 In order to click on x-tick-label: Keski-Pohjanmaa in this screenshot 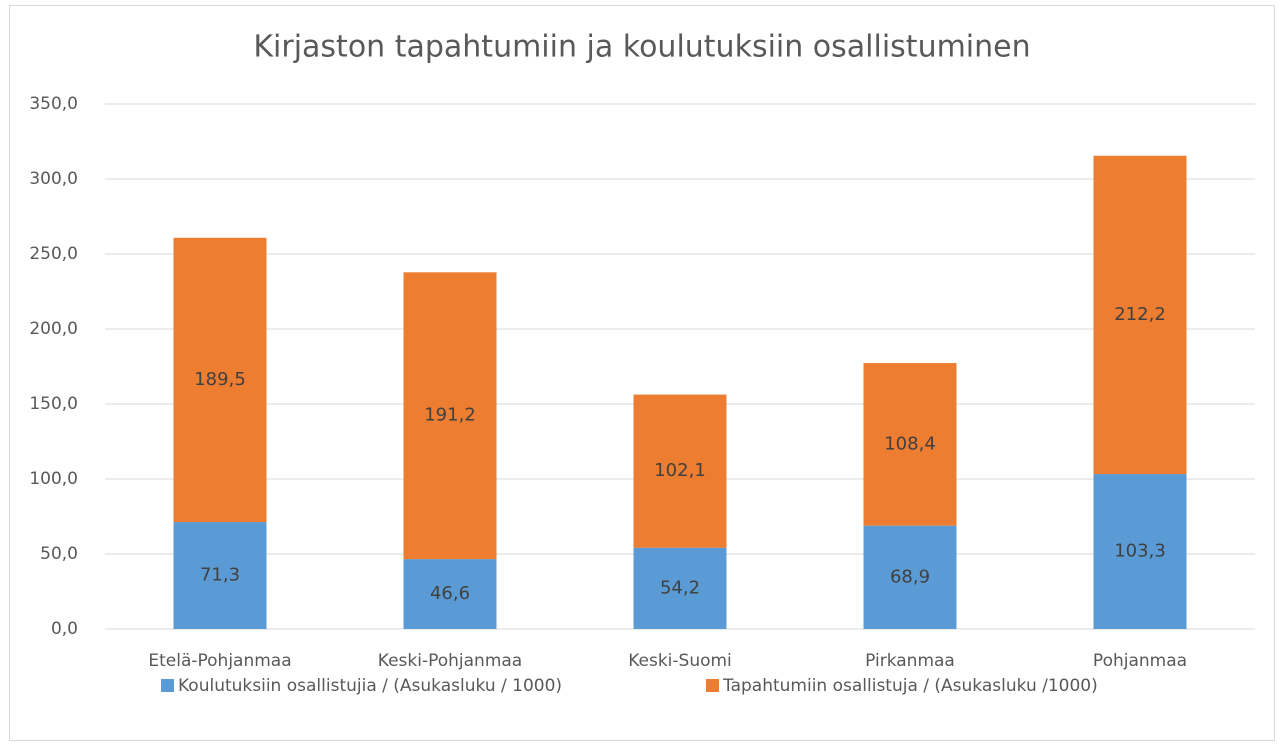, I will do `click(450, 661)`.